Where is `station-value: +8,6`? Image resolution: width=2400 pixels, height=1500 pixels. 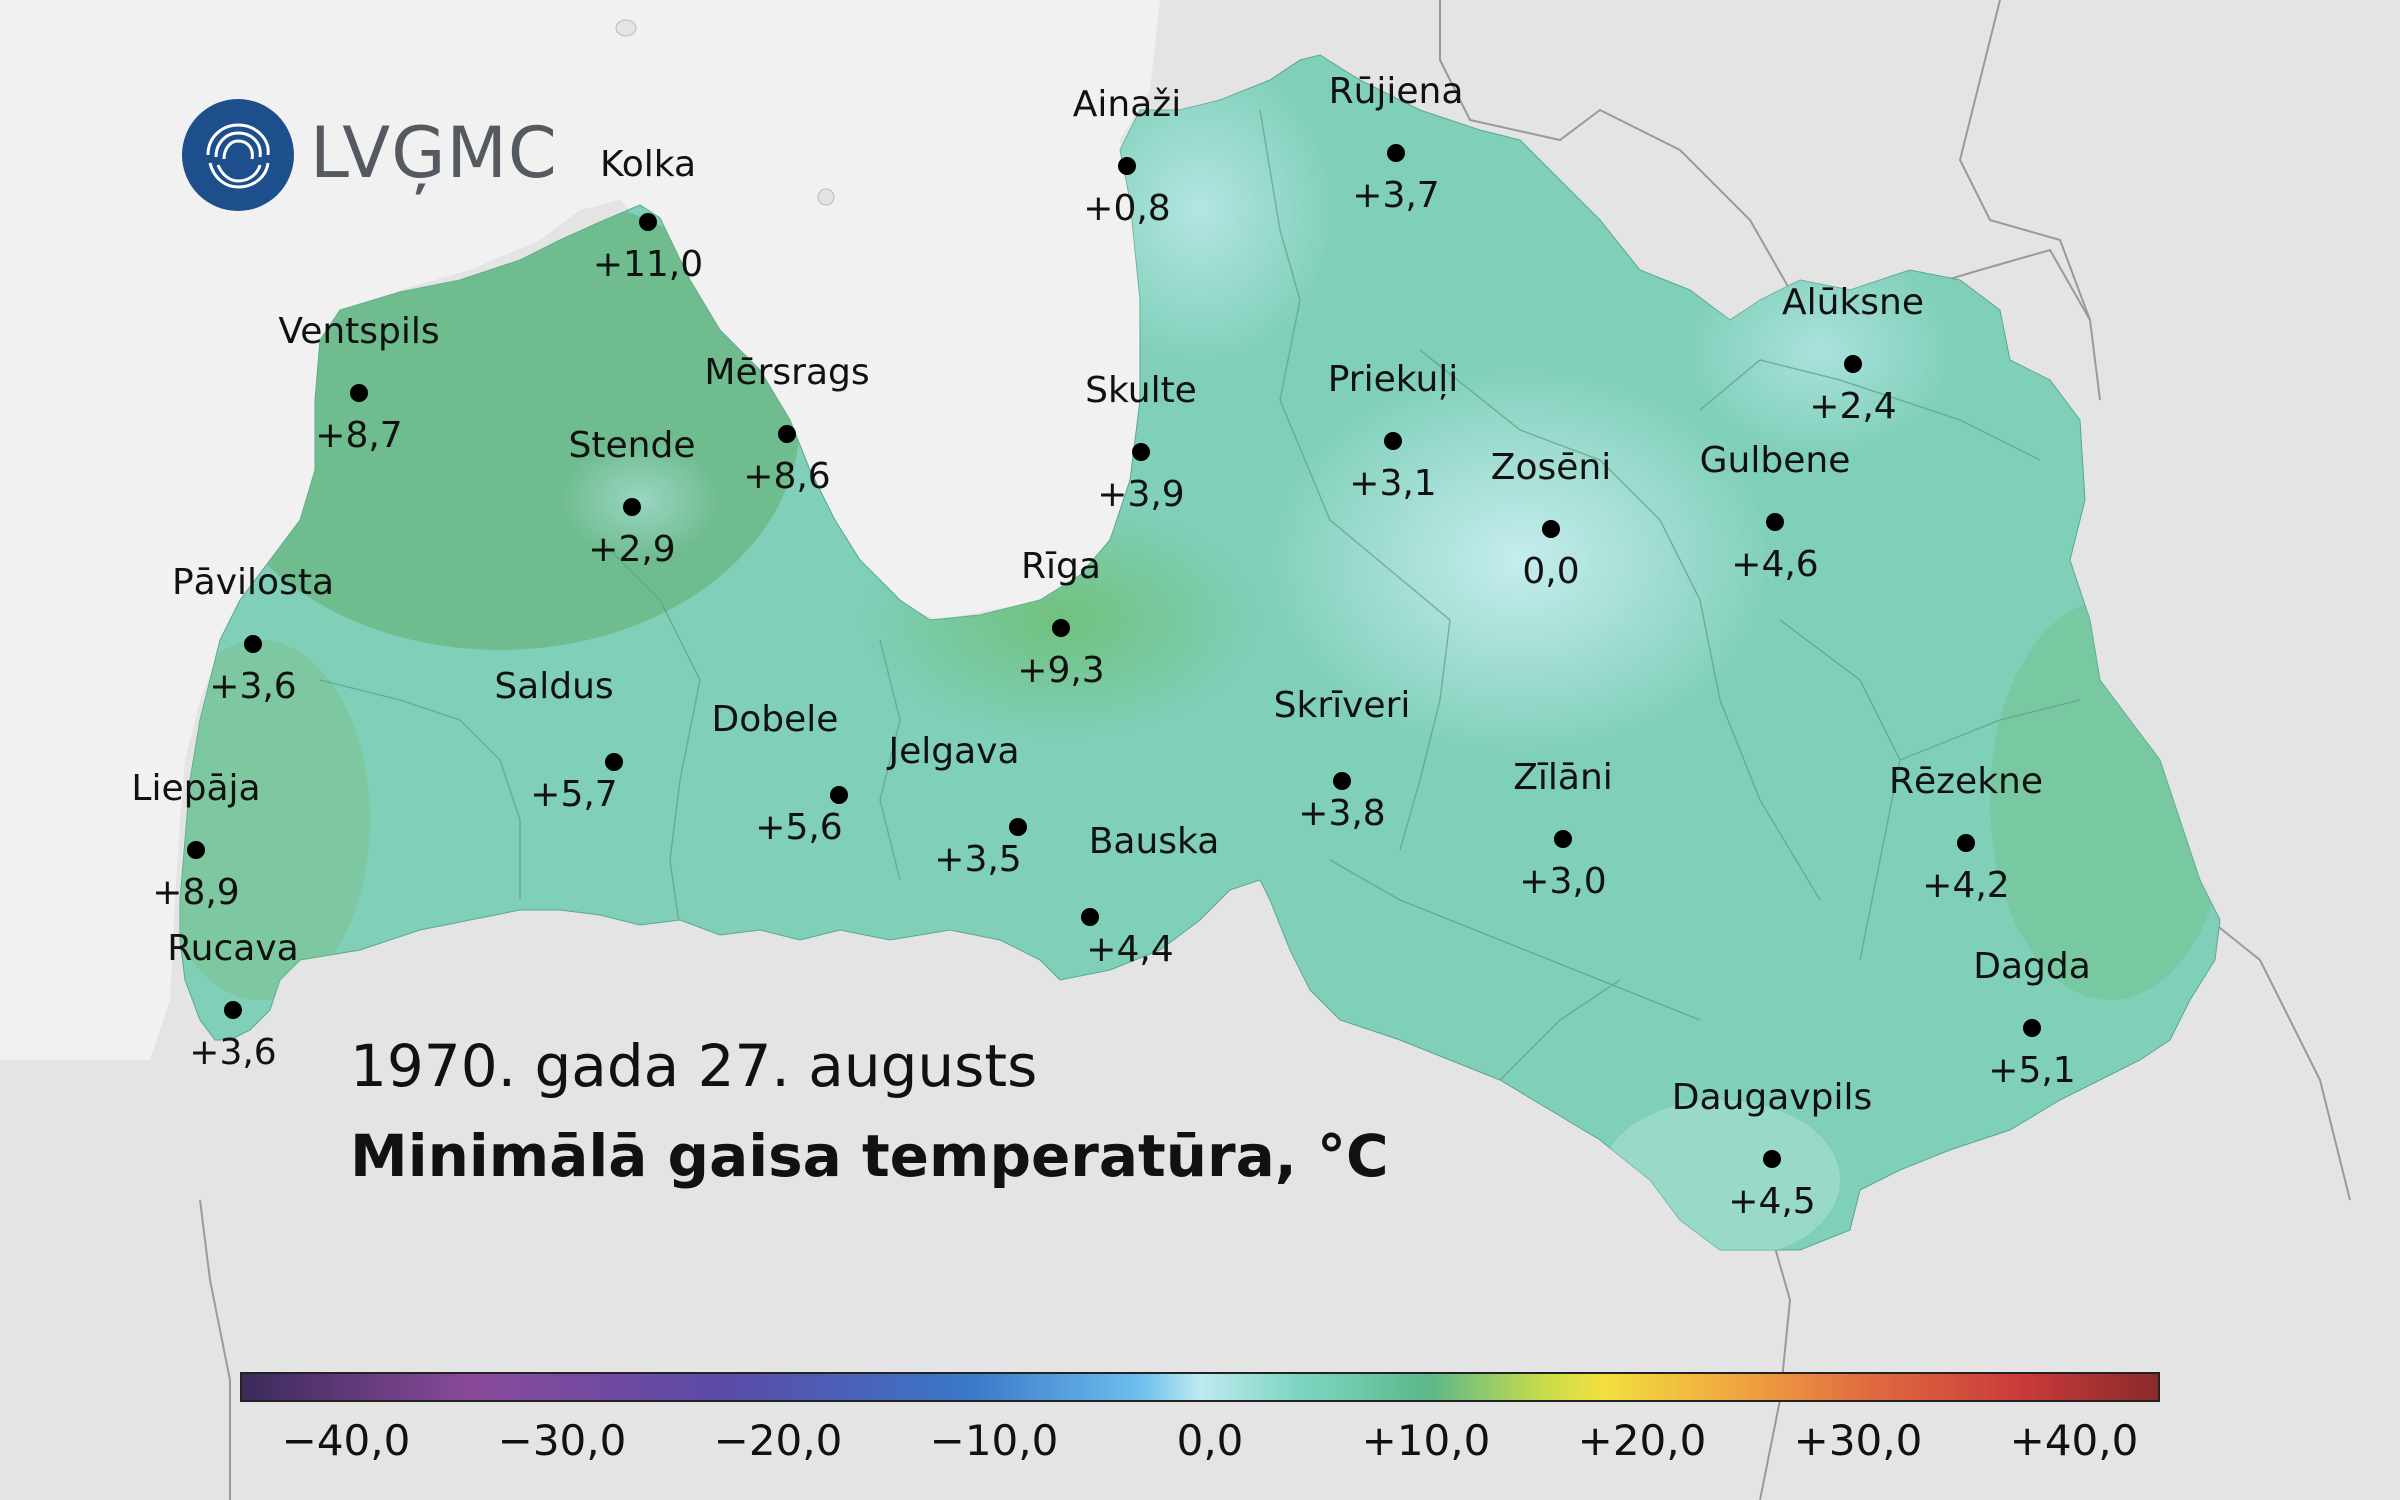 station-value: +8,6 is located at coordinates (787, 476).